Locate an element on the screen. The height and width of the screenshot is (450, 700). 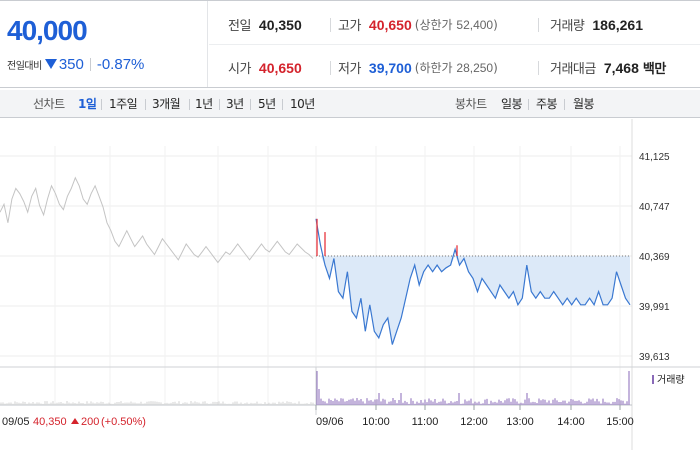
upper-limit-label: 상한가 is located at coordinates (436, 25).